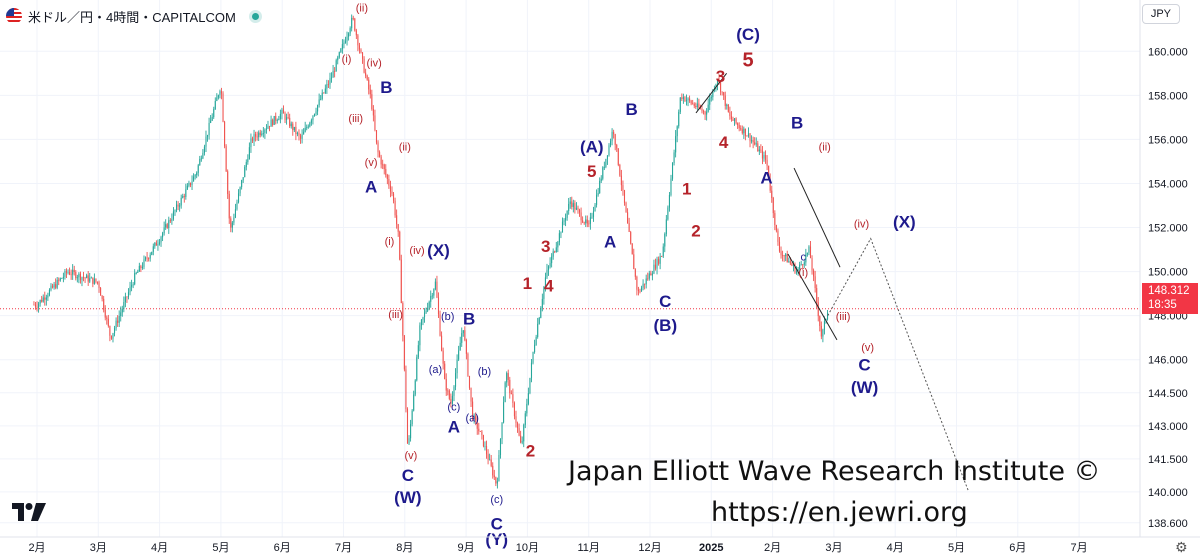 The height and width of the screenshot is (558, 1200). I want to click on wave-label: A, so click(610, 241).